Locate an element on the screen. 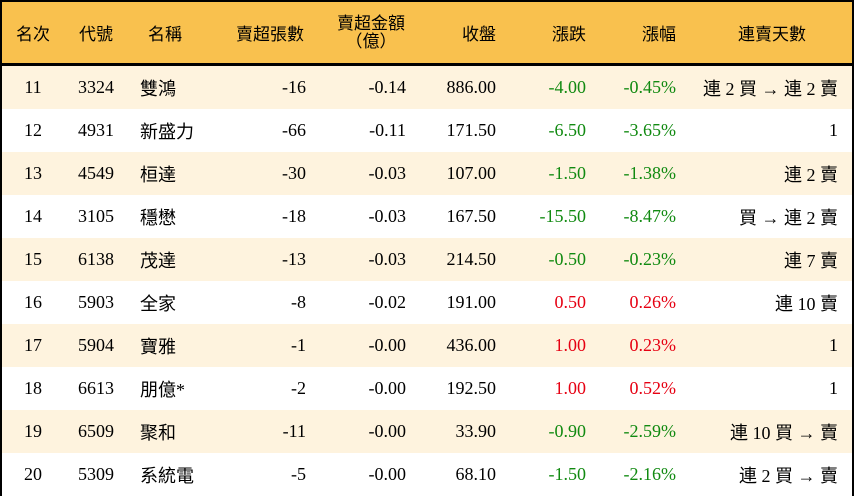  rank-cell: 19 is located at coordinates (33, 431).